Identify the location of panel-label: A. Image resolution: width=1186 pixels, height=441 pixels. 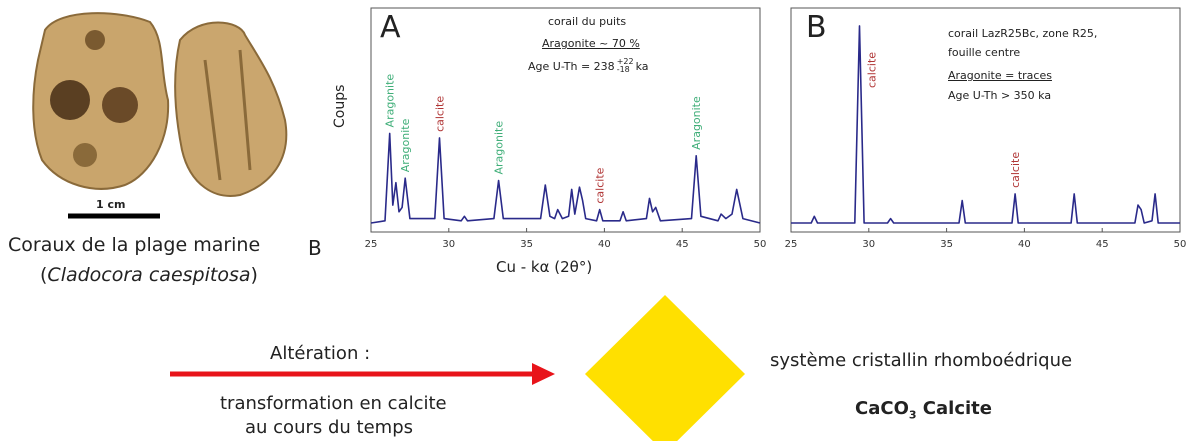
(390, 27).